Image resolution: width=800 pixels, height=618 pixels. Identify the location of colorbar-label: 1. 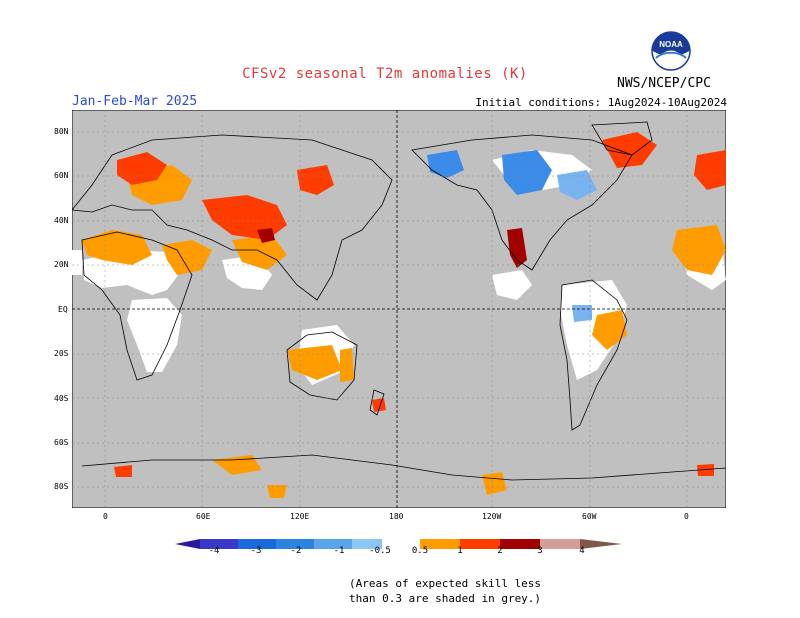
(460, 551).